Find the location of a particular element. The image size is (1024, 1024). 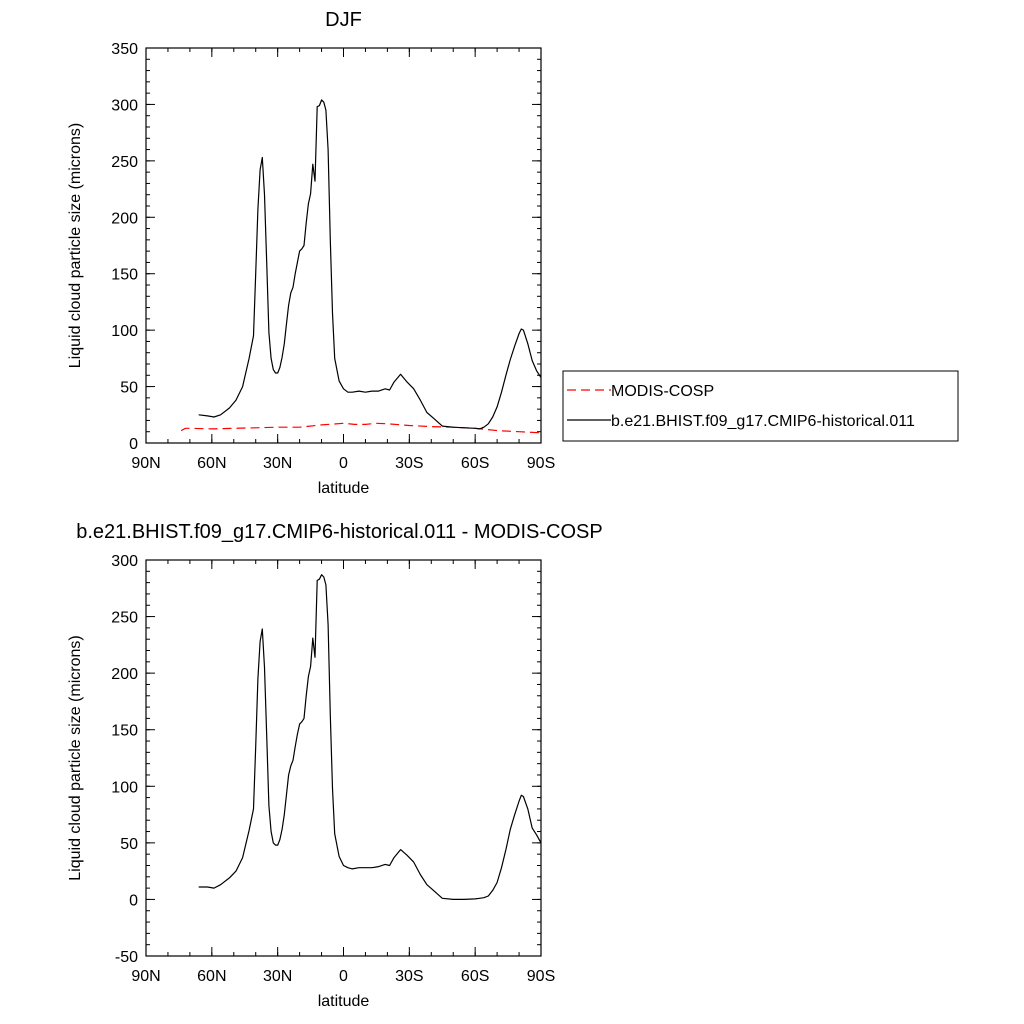

y-tick-label: -50 is located at coordinates (126, 957).